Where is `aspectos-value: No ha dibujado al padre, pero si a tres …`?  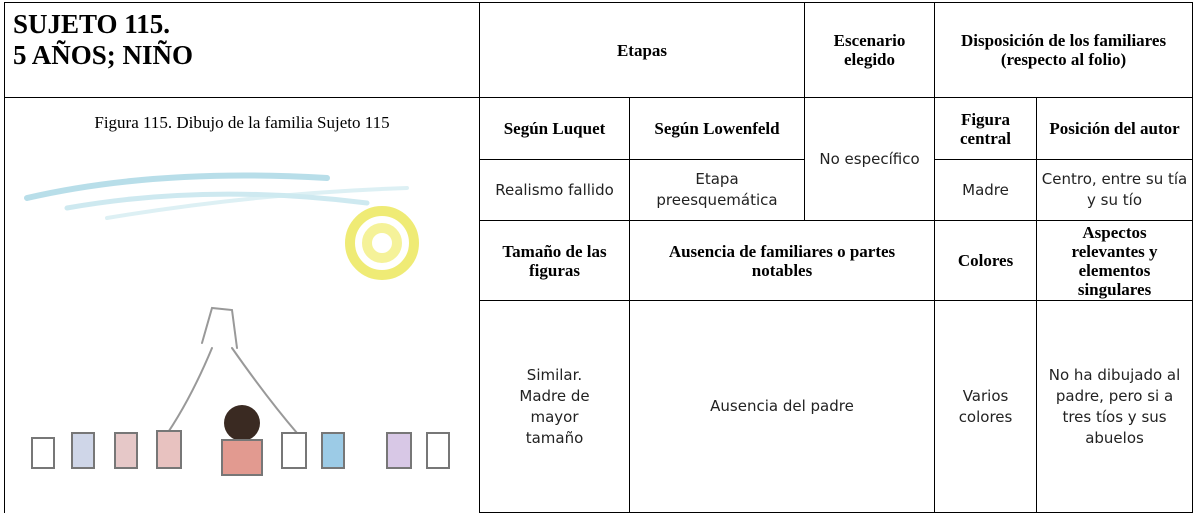
aspectos-value: No ha dibujado al padre, pero si a tres … is located at coordinates (1115, 406).